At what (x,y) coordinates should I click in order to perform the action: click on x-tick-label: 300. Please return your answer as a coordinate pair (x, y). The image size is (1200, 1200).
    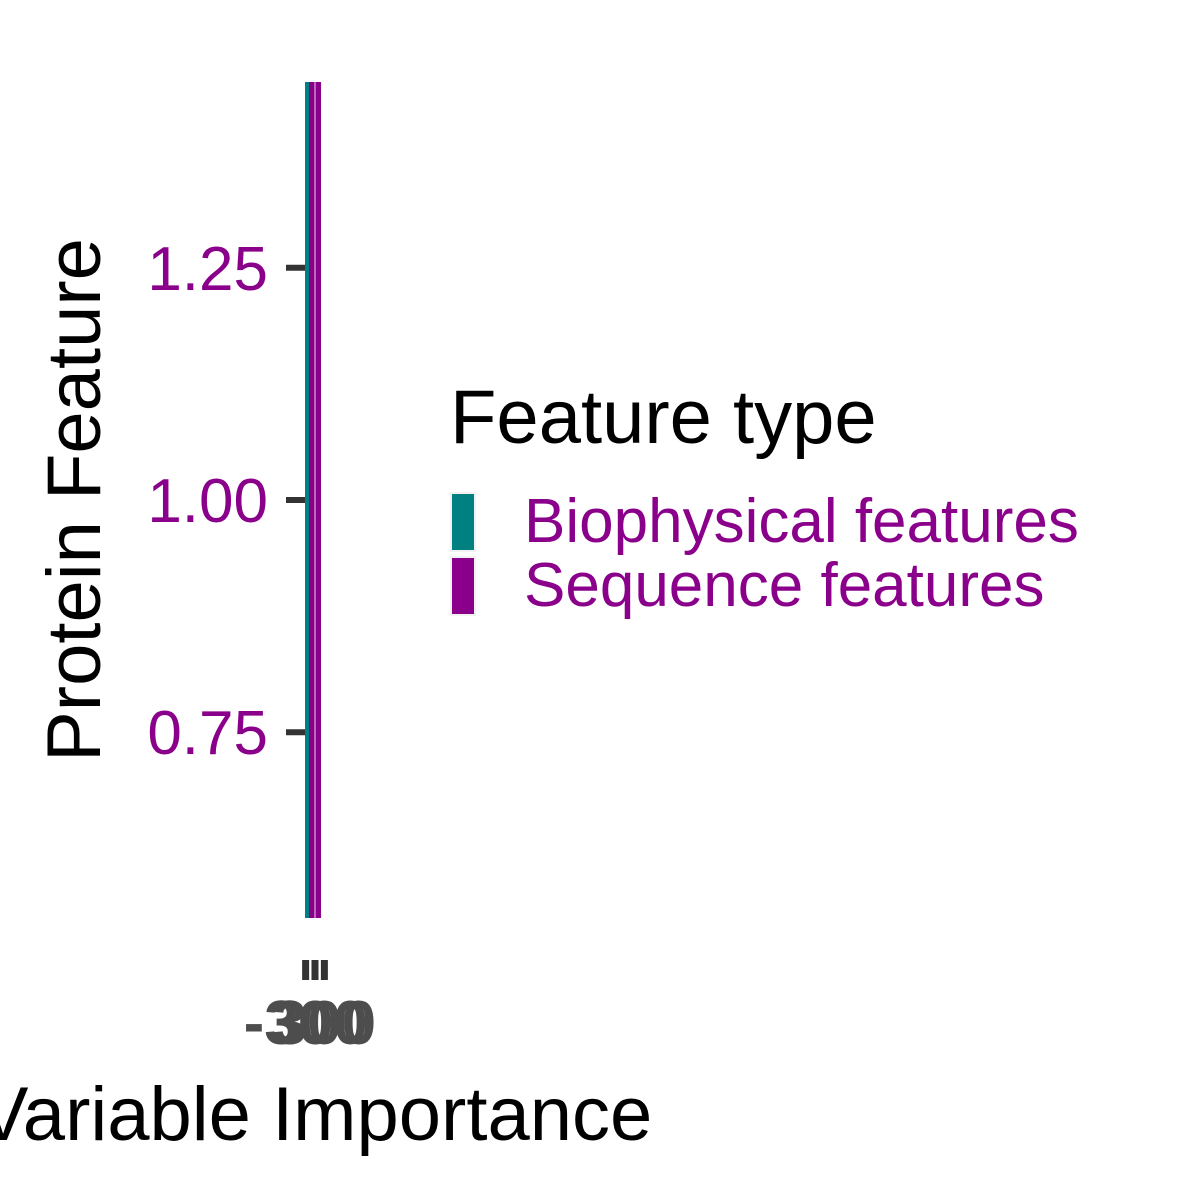
    Looking at the image, I should click on (324, 1023).